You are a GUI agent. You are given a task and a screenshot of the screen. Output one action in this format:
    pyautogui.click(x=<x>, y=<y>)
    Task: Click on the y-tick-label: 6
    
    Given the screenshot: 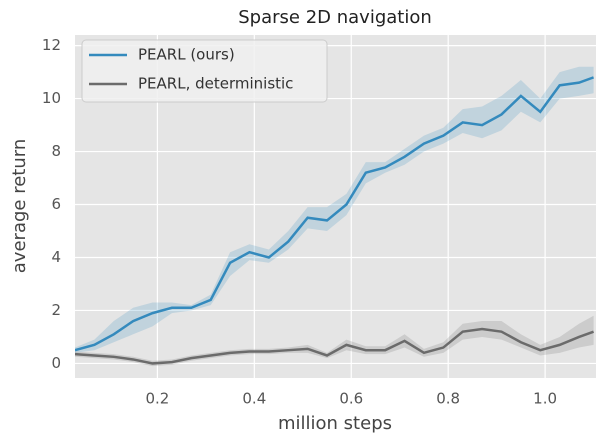 What is the action you would take?
    pyautogui.click(x=56, y=204)
    